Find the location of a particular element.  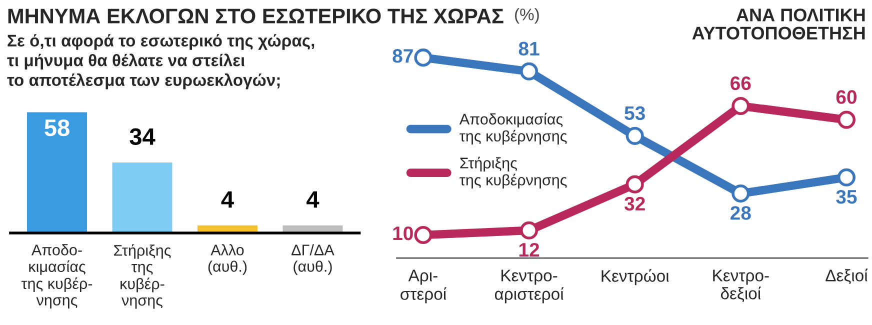

data-label: 58 is located at coordinates (57, 127).